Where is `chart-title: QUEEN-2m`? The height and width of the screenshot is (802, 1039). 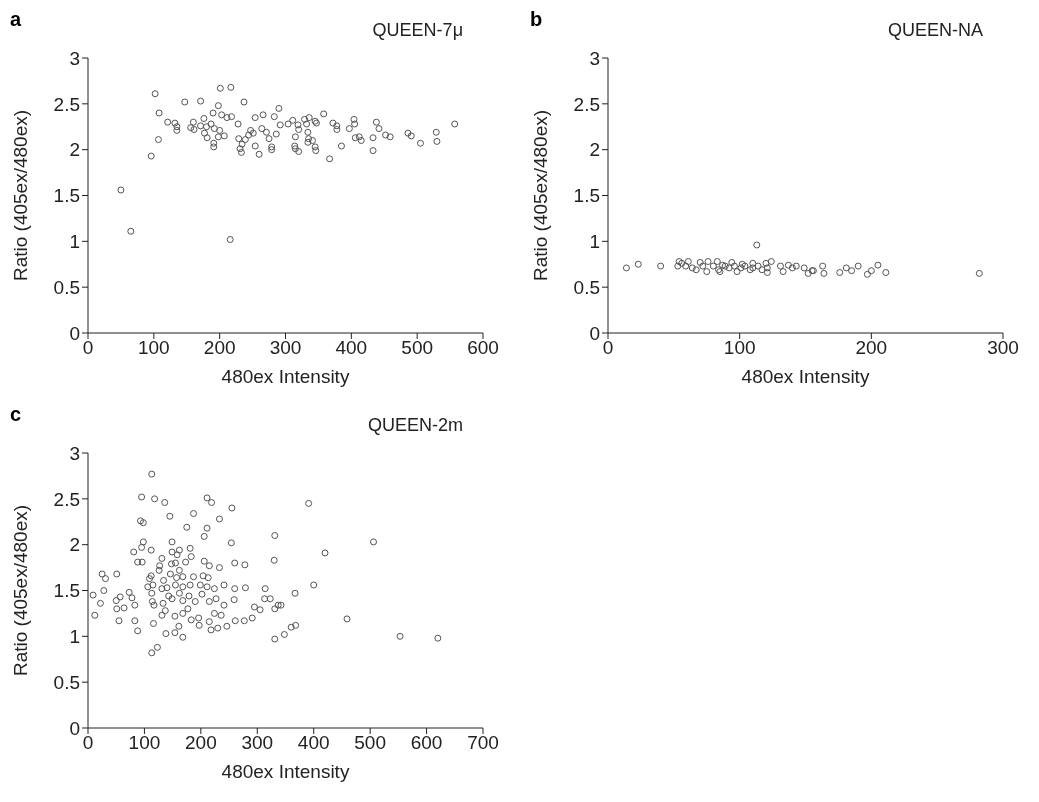
chart-title: QUEEN-2m is located at coordinates (415, 425).